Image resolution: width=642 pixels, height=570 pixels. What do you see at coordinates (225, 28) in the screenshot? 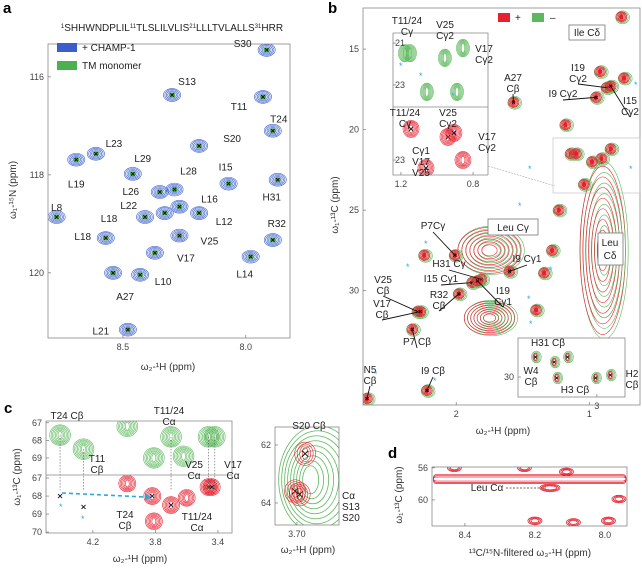
I see `sequence-segment: LLLTVLALLS` at bounding box center [225, 28].